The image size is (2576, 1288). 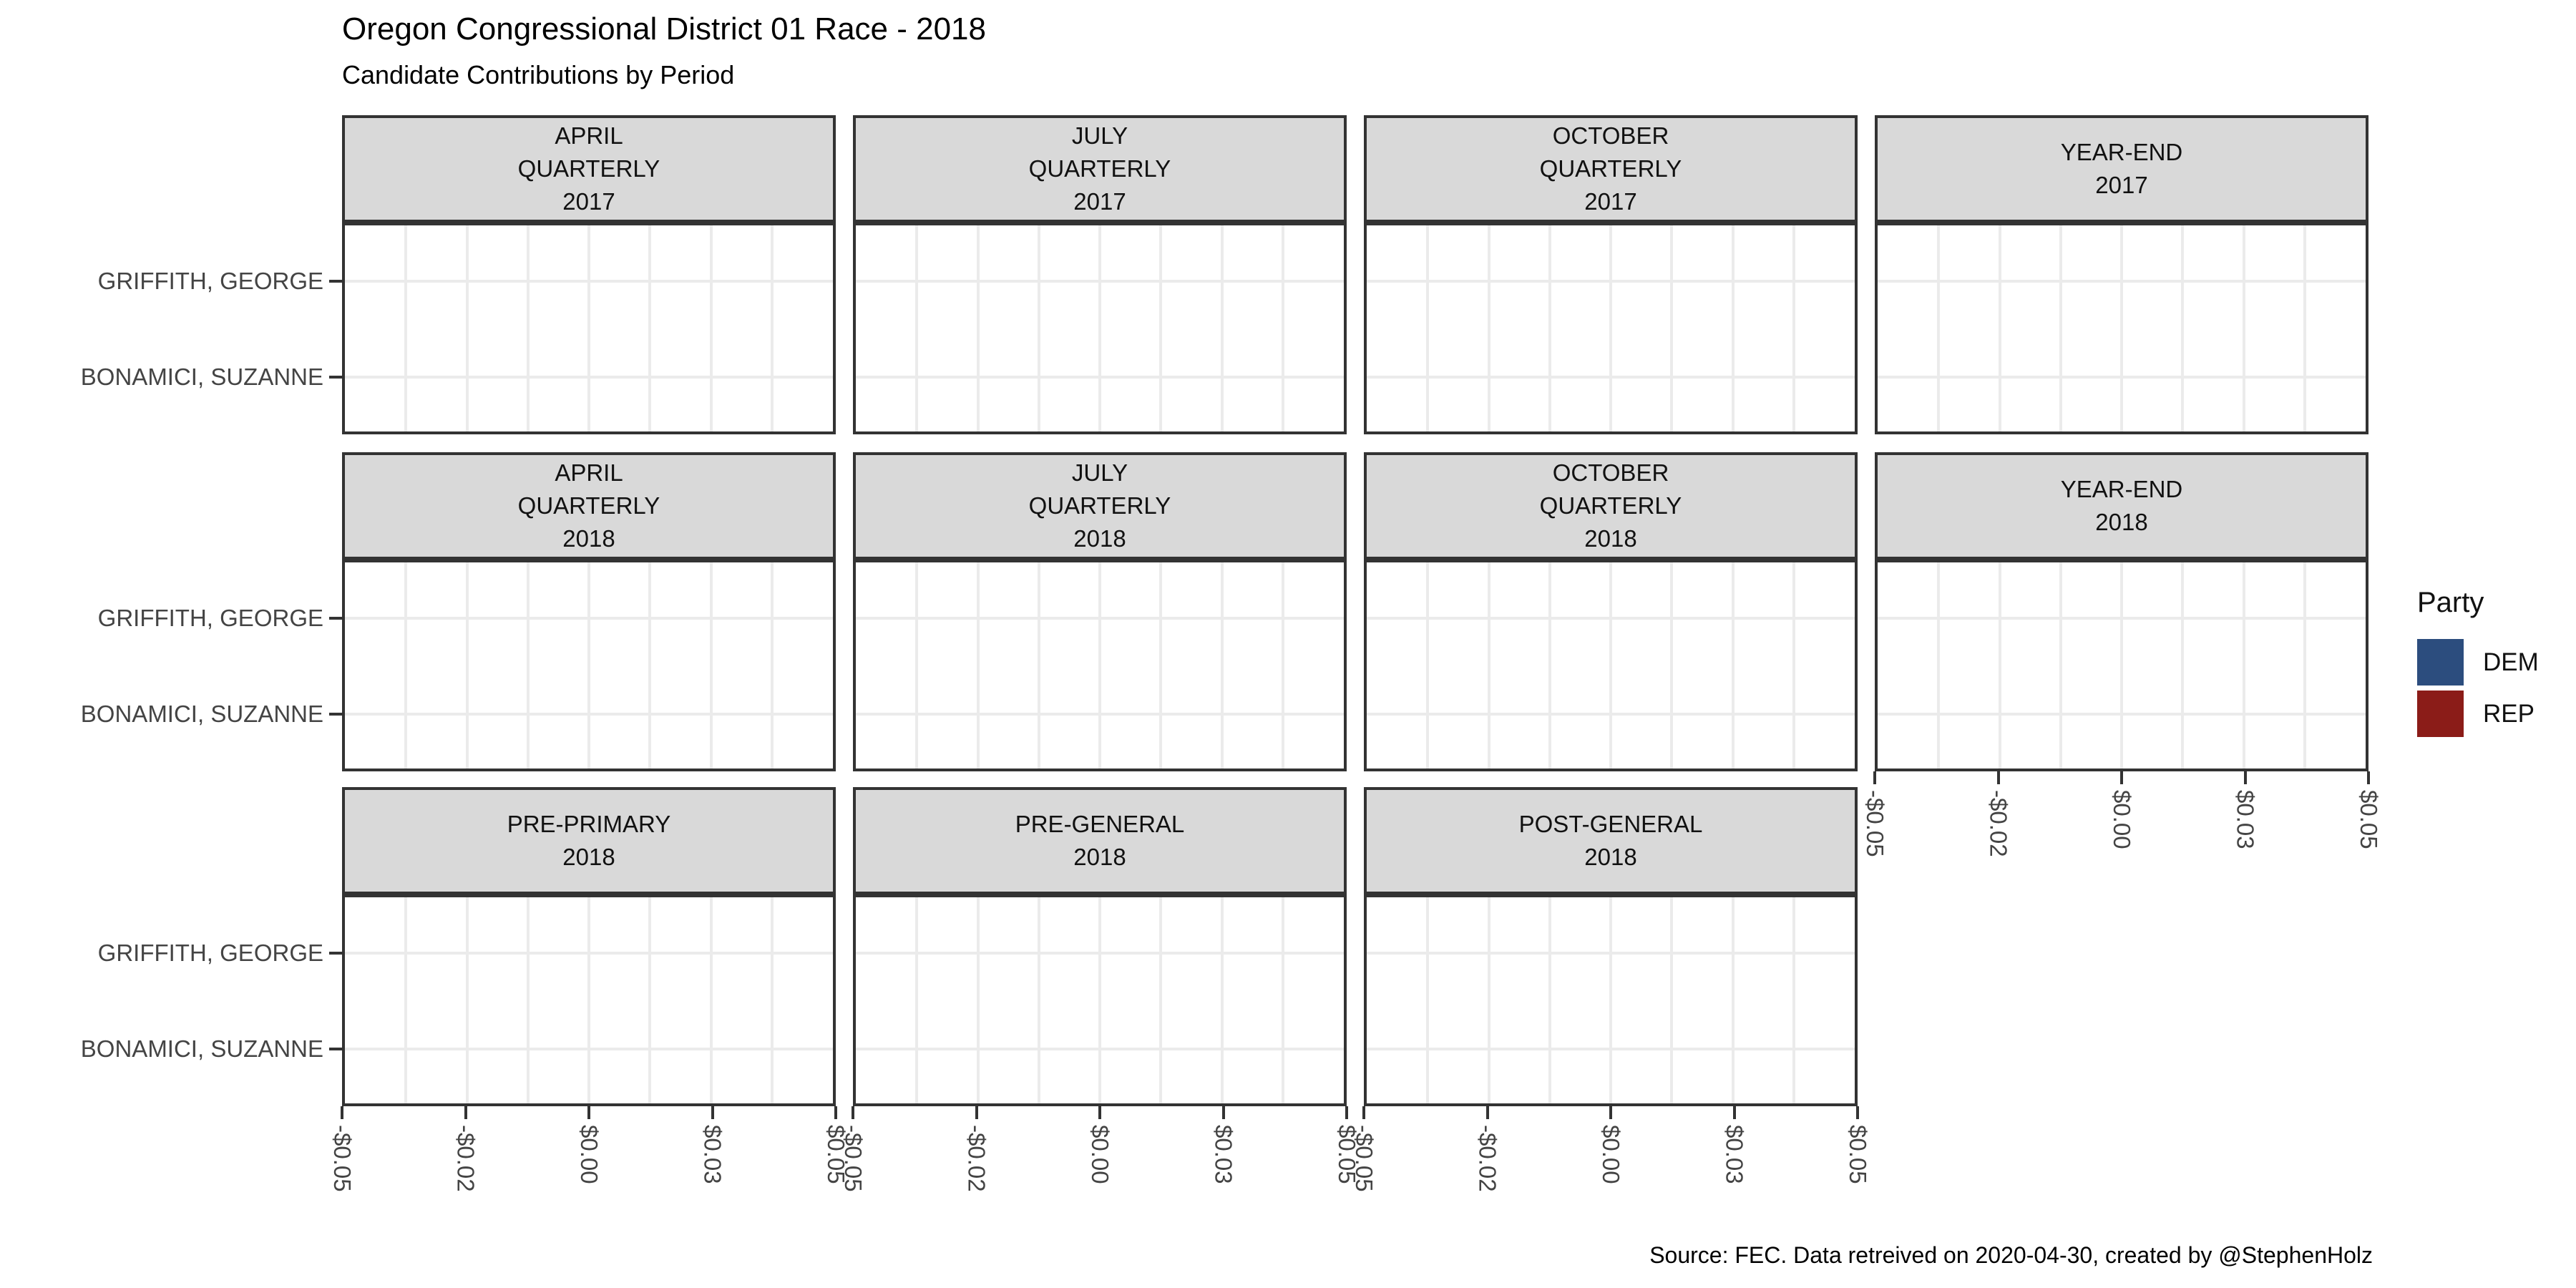 I want to click on legend-title: Party, so click(x=2450, y=602).